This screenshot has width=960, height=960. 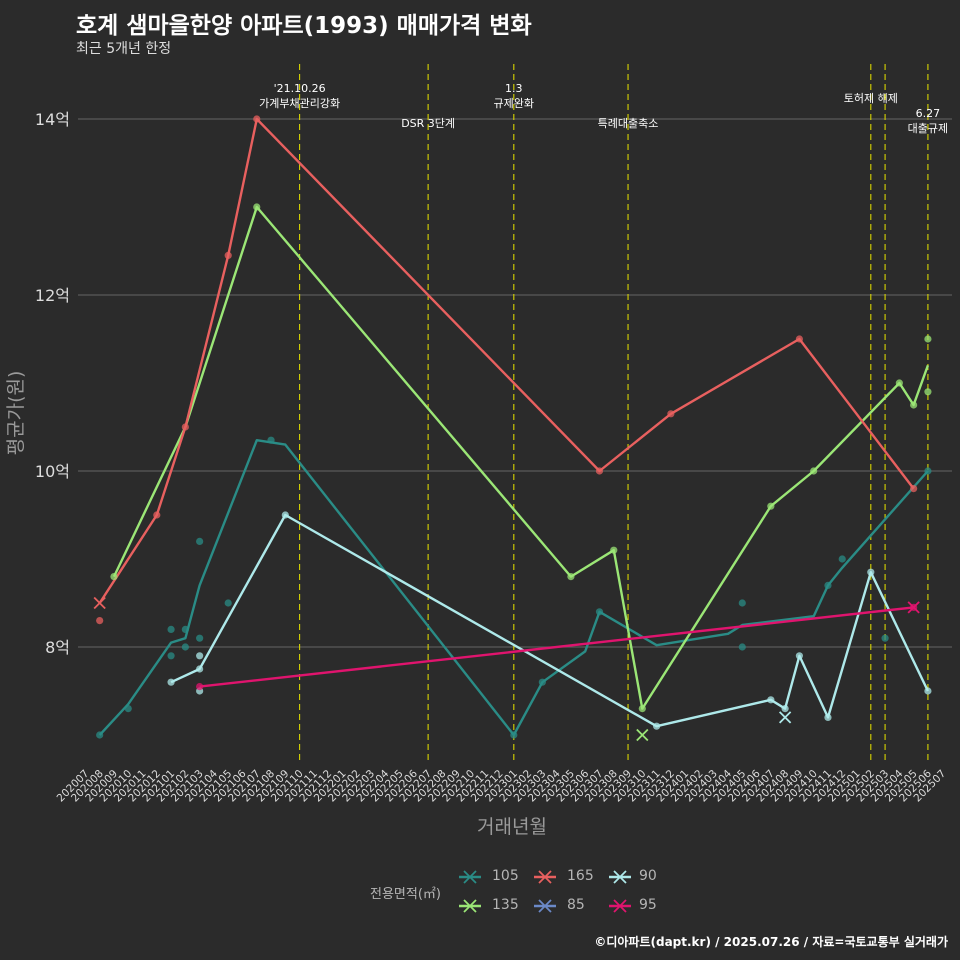 What do you see at coordinates (576, 905) in the screenshot?
I see `legend-label-85: 85` at bounding box center [576, 905].